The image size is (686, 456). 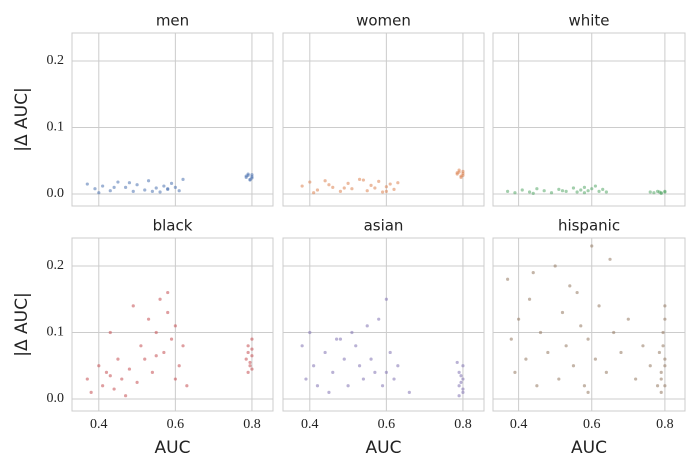 I want to click on panel-title: asian, so click(x=384, y=226).